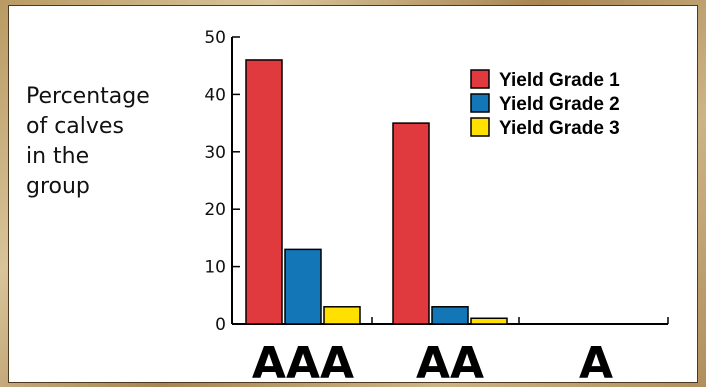 Image resolution: width=706 pixels, height=387 pixels. What do you see at coordinates (75, 126) in the screenshot?
I see `y-axis-label-line: of calves` at bounding box center [75, 126].